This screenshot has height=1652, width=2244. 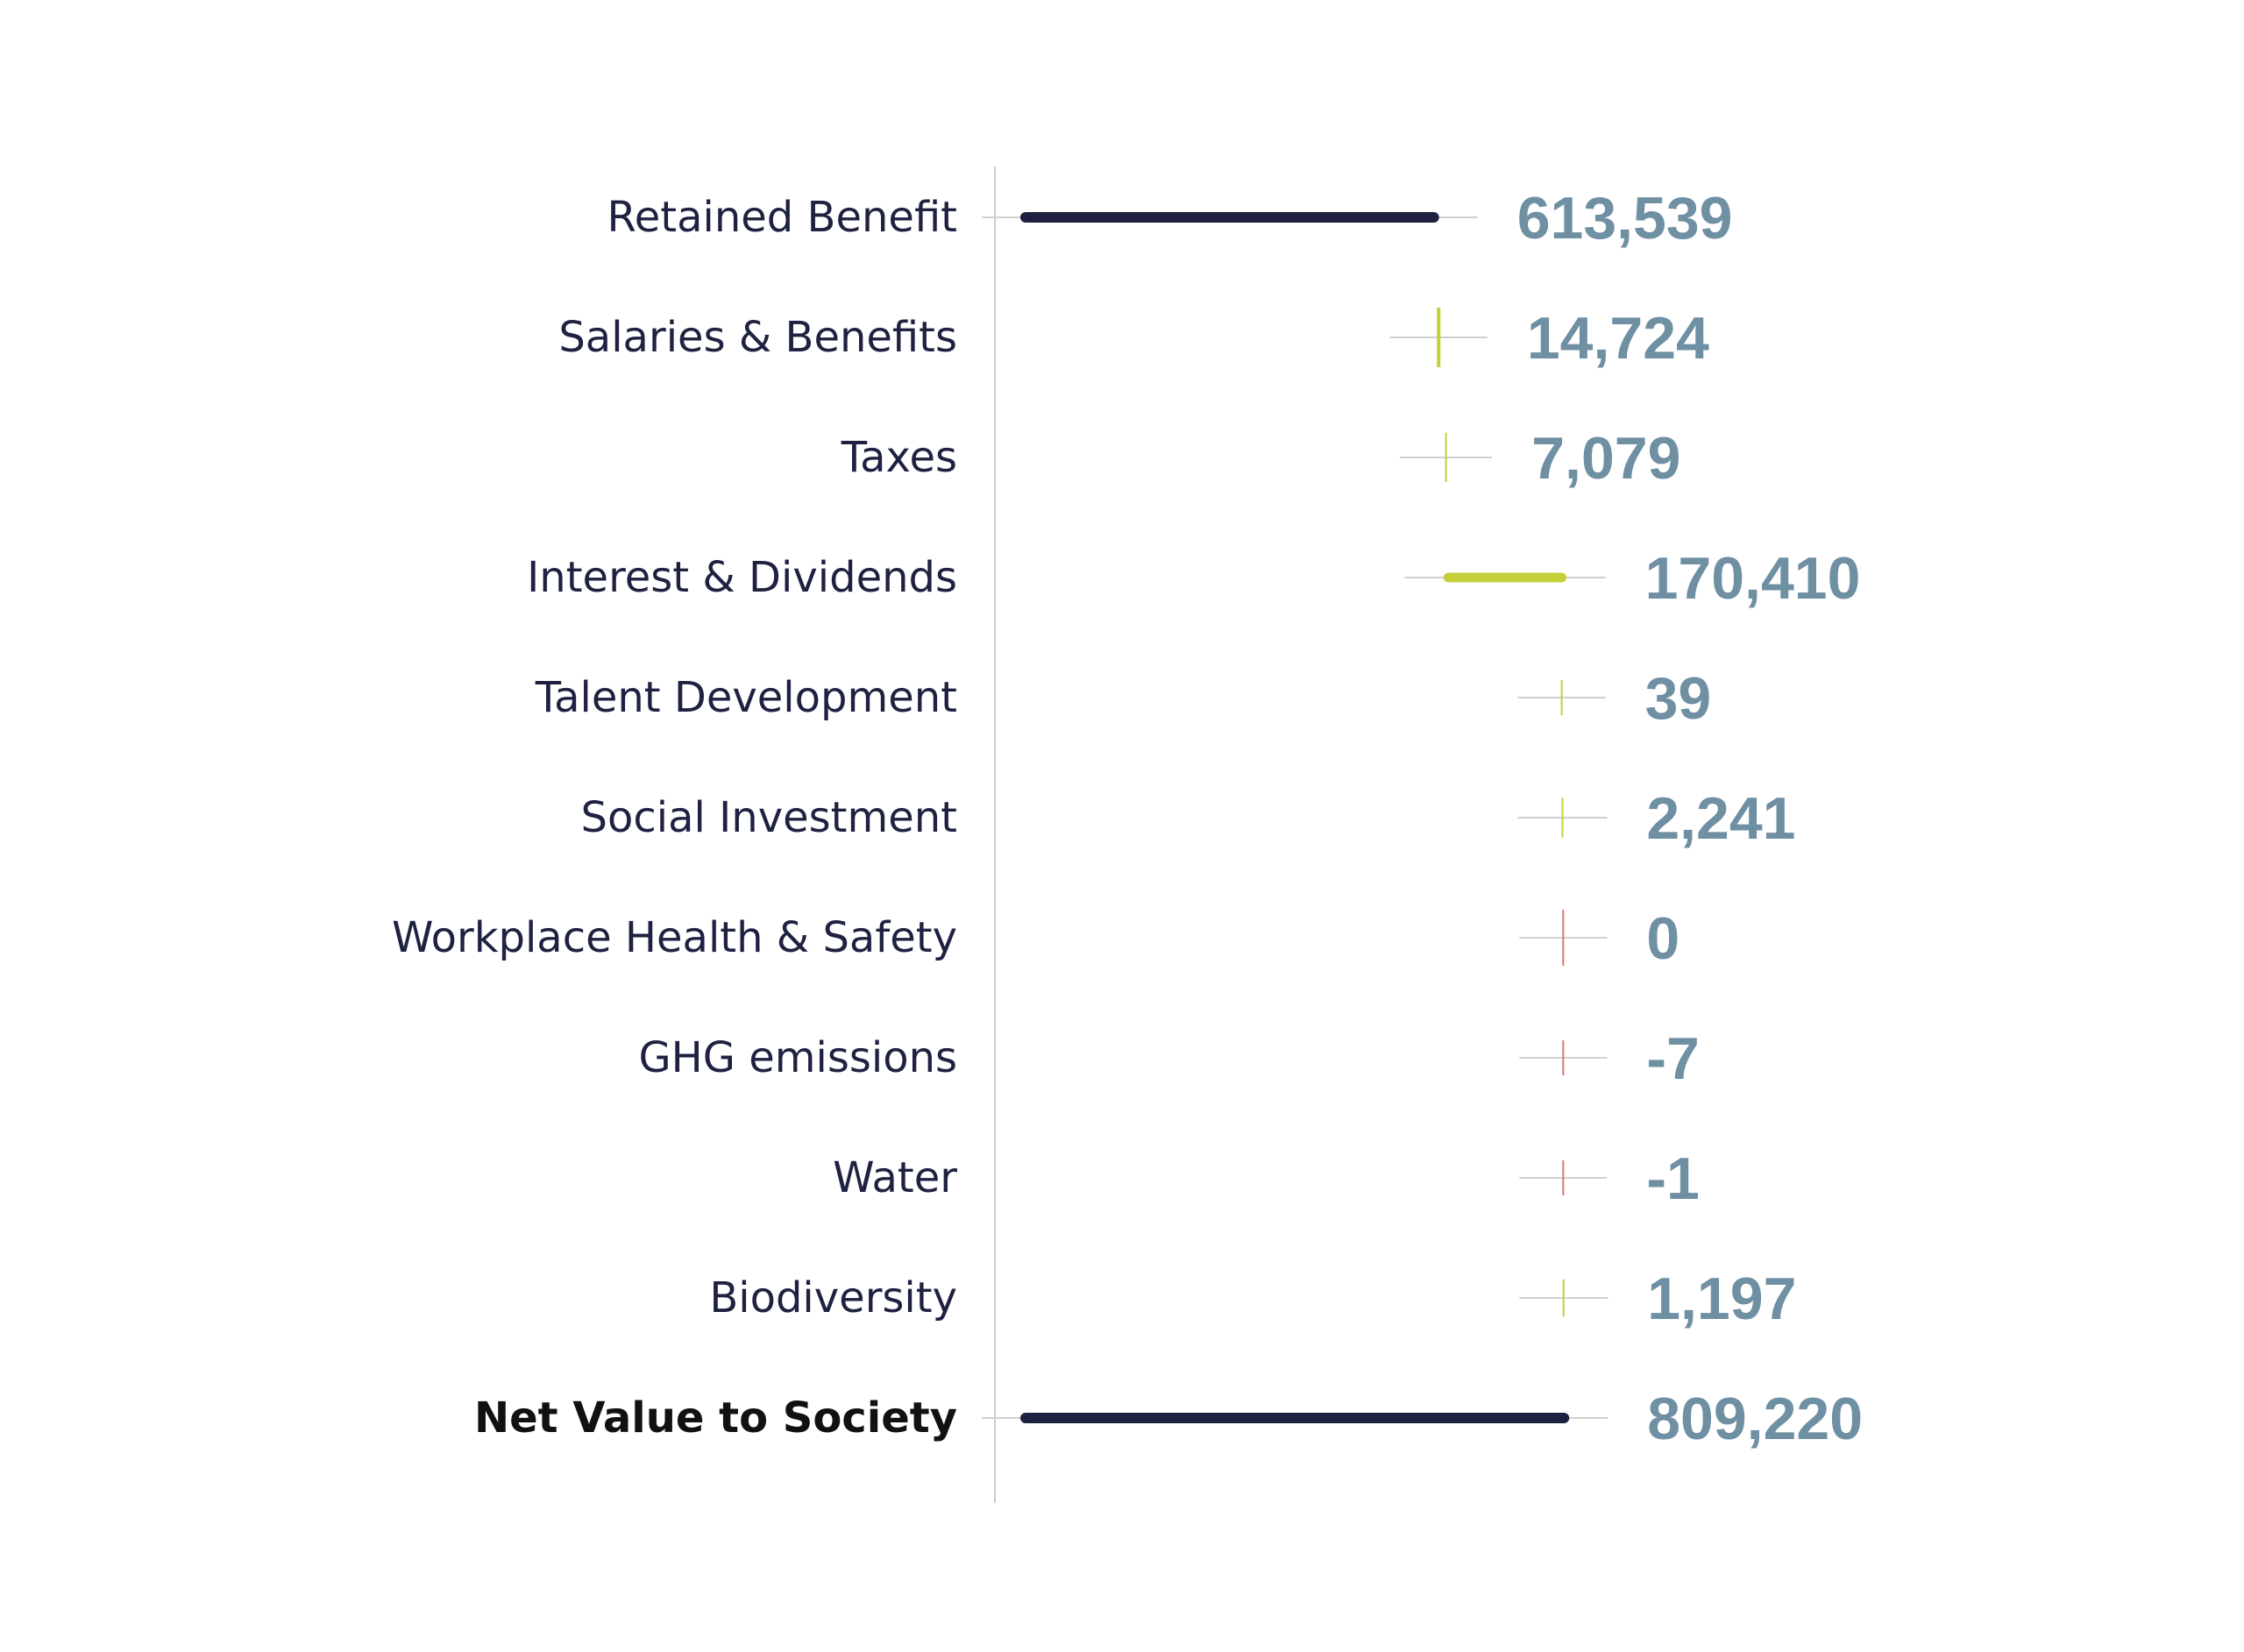 I want to click on category-label-net-value-to-society: Net Value to Society, so click(x=715, y=1418).